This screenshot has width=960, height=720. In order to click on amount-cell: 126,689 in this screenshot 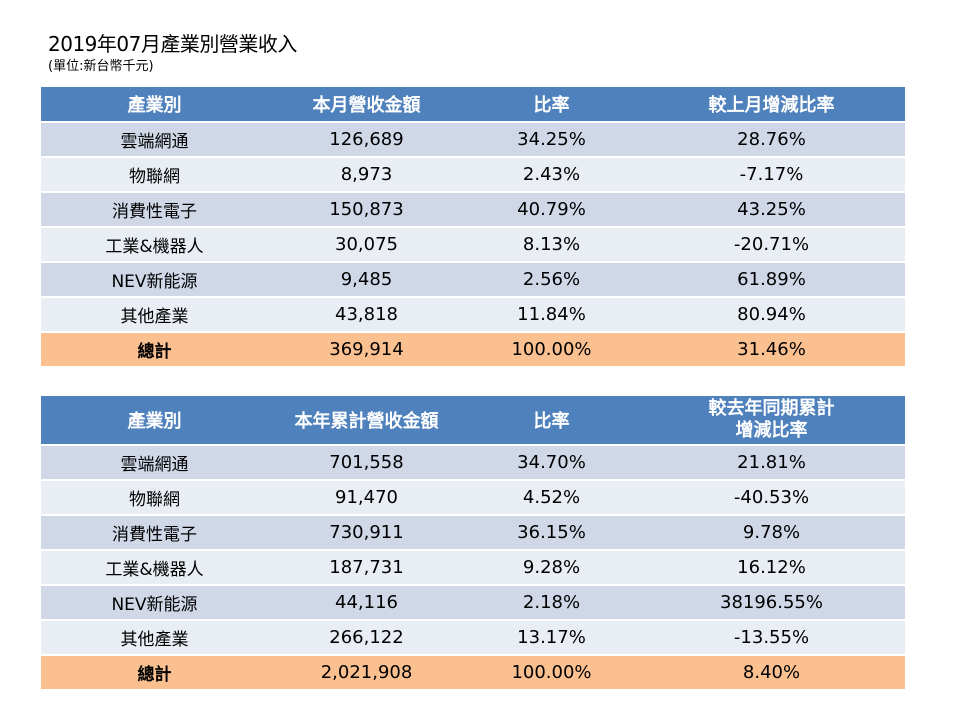, I will do `click(366, 139)`.